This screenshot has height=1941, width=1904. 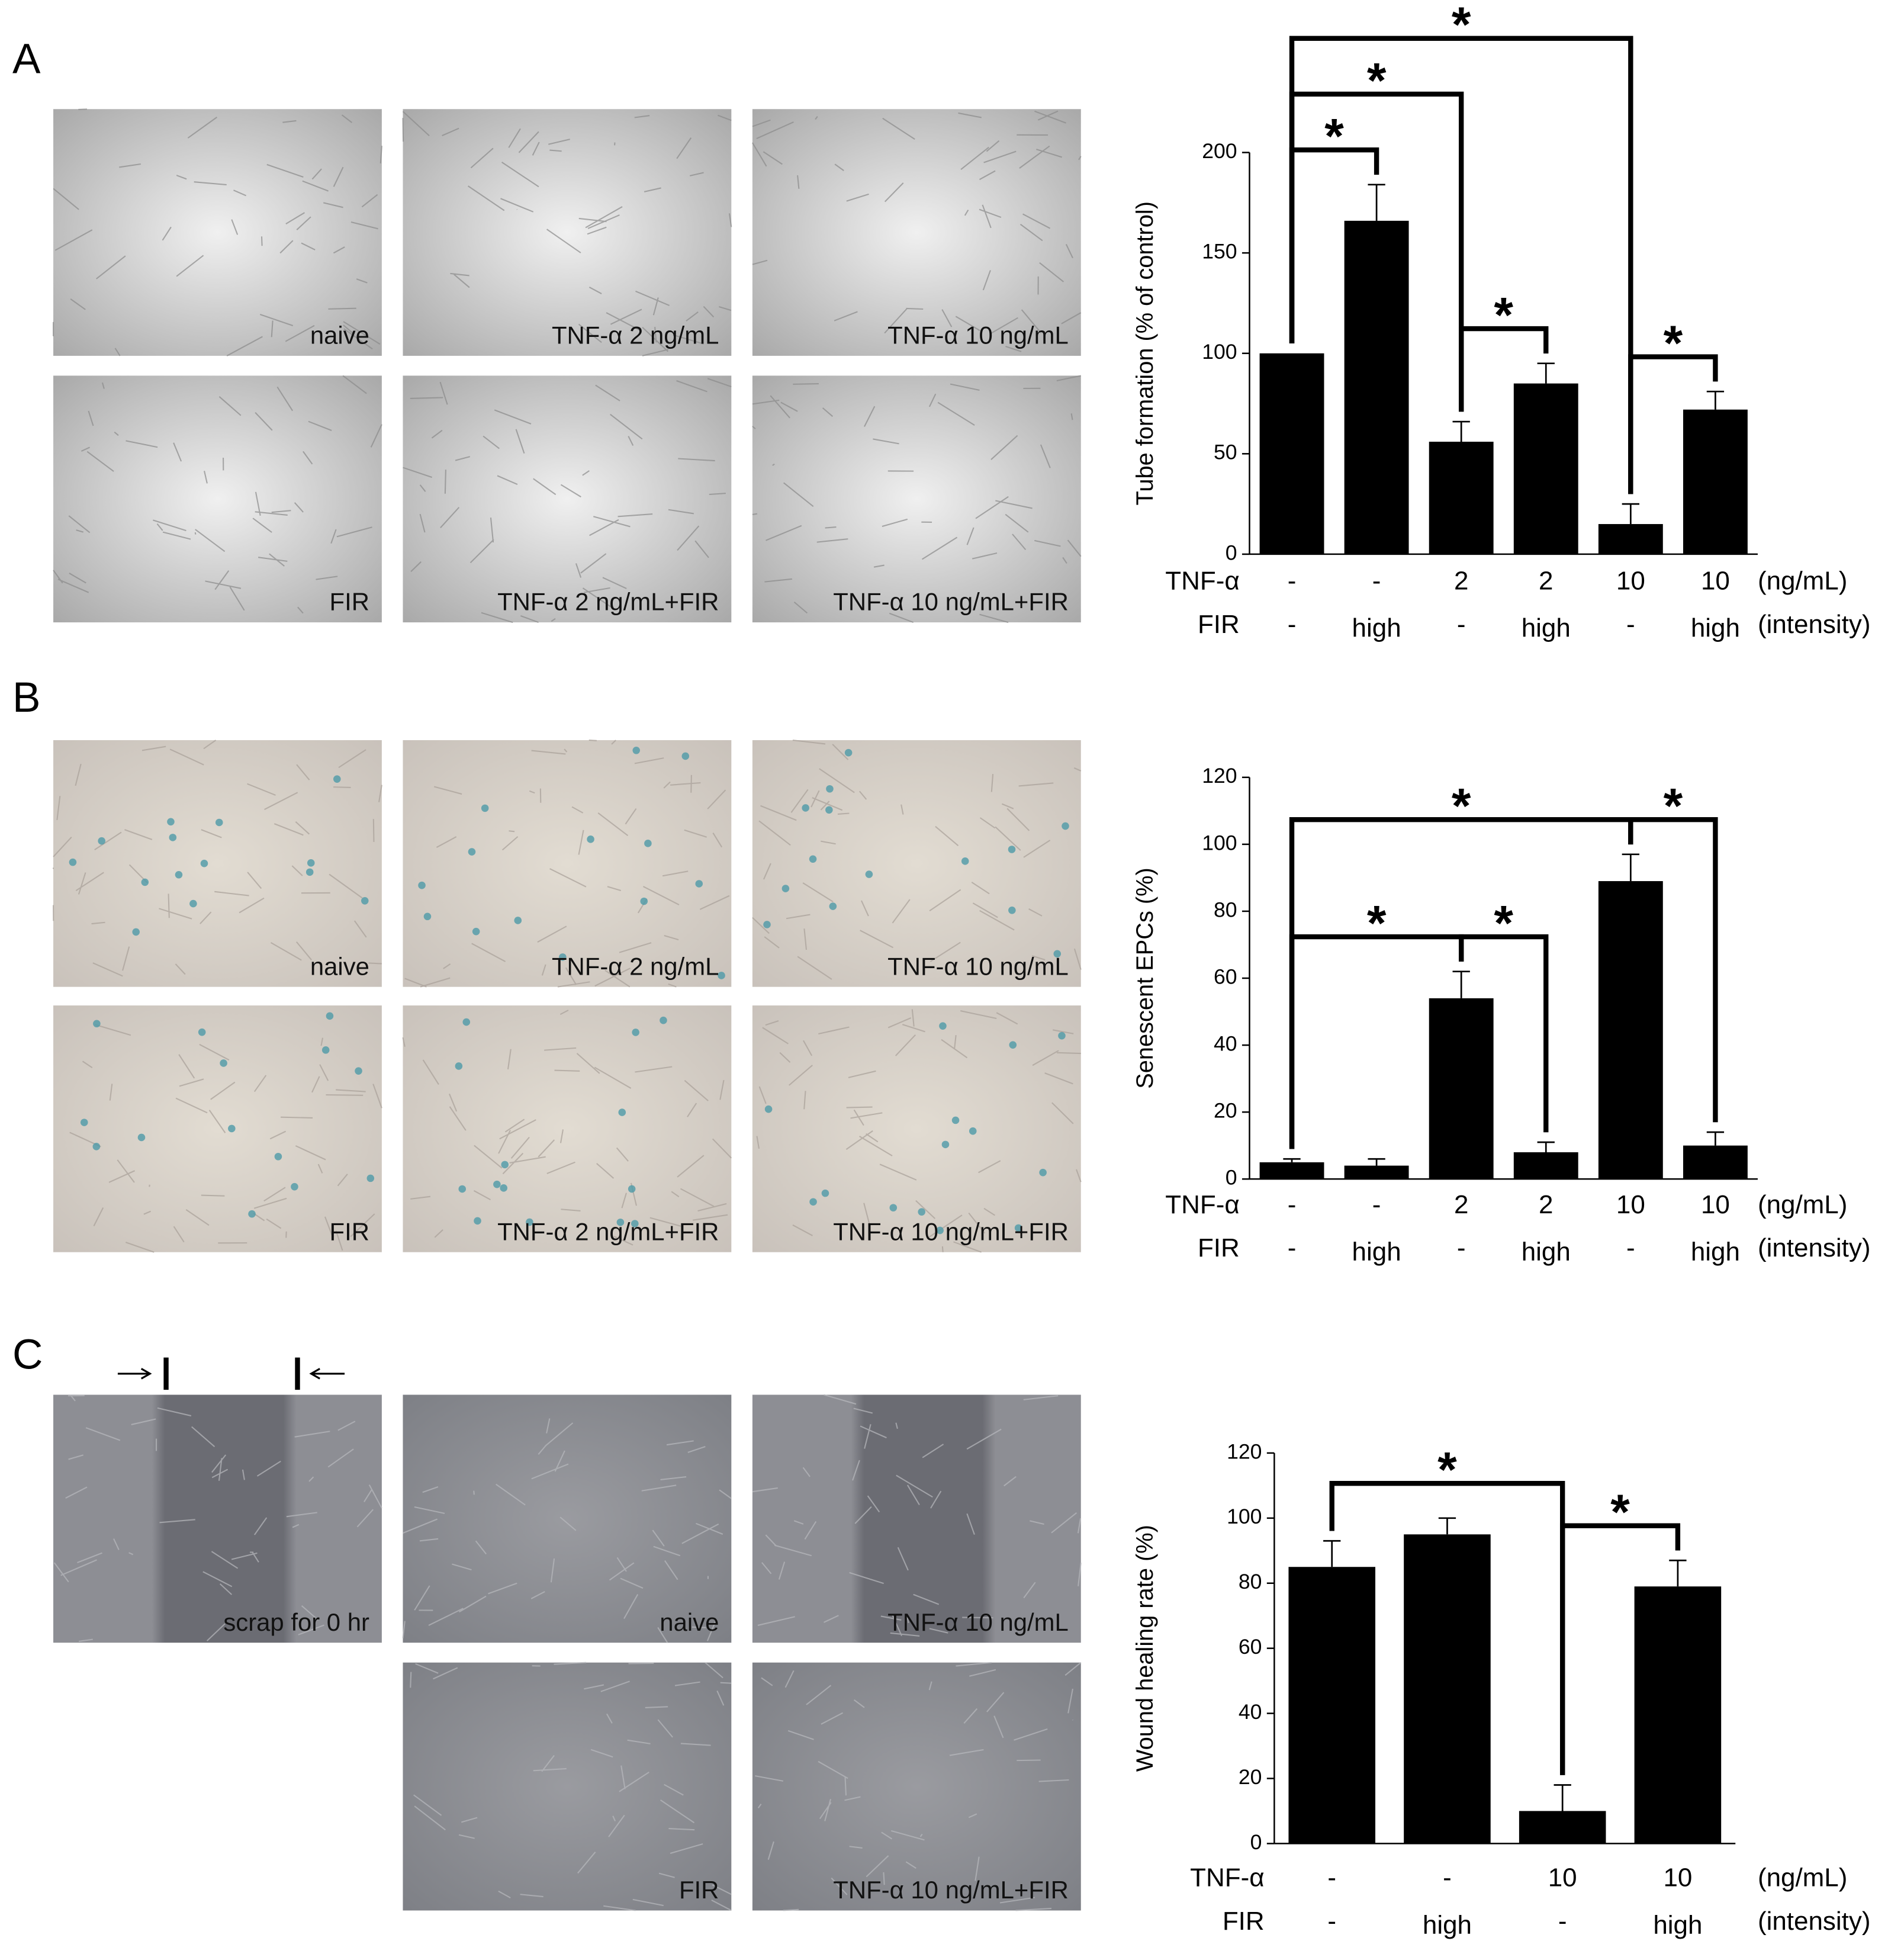 What do you see at coordinates (27, 1354) in the screenshot?
I see `panel-label: C` at bounding box center [27, 1354].